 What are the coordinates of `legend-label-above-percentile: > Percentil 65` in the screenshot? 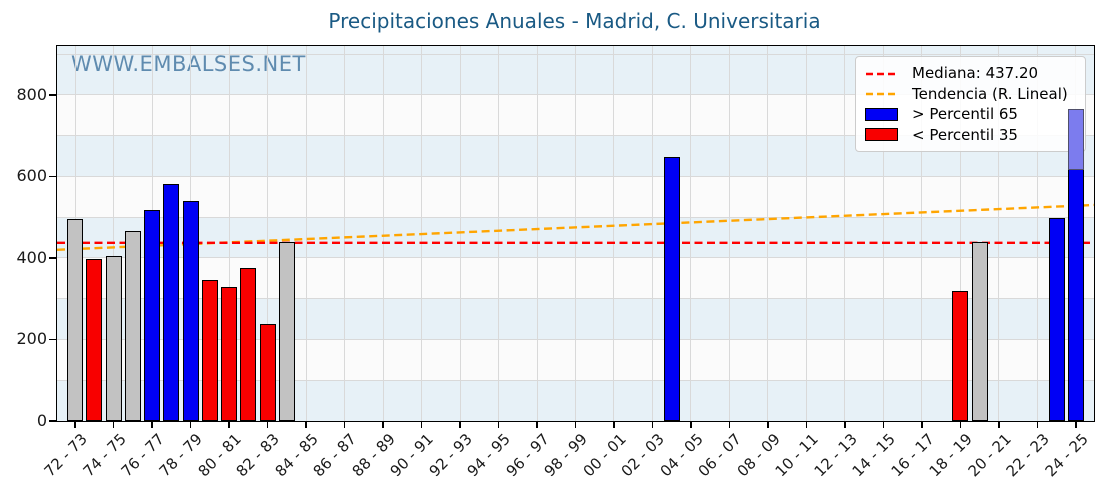 It's located at (965, 114).